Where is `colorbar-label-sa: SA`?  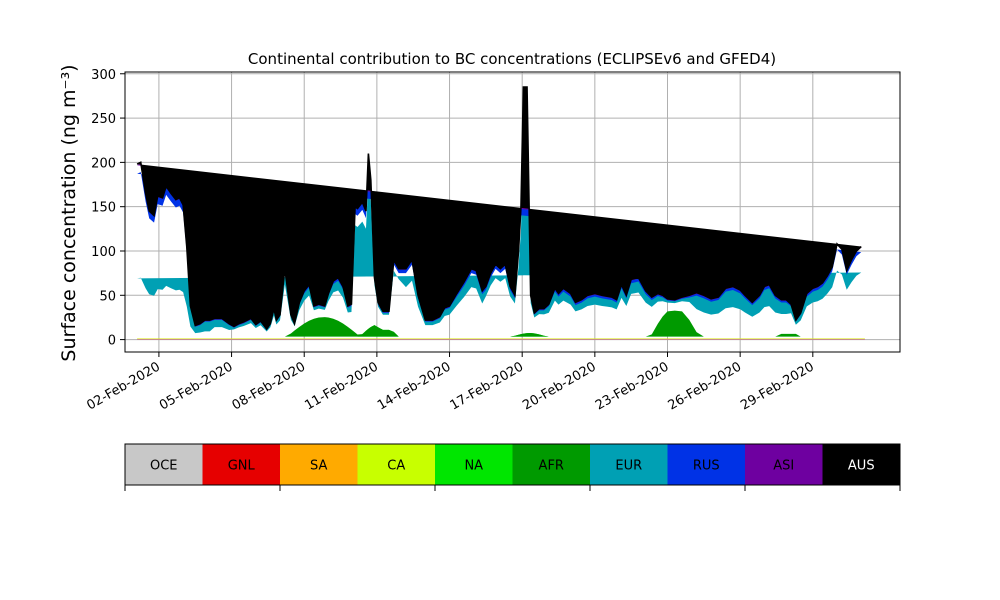
colorbar-label-sa: SA is located at coordinates (318, 466).